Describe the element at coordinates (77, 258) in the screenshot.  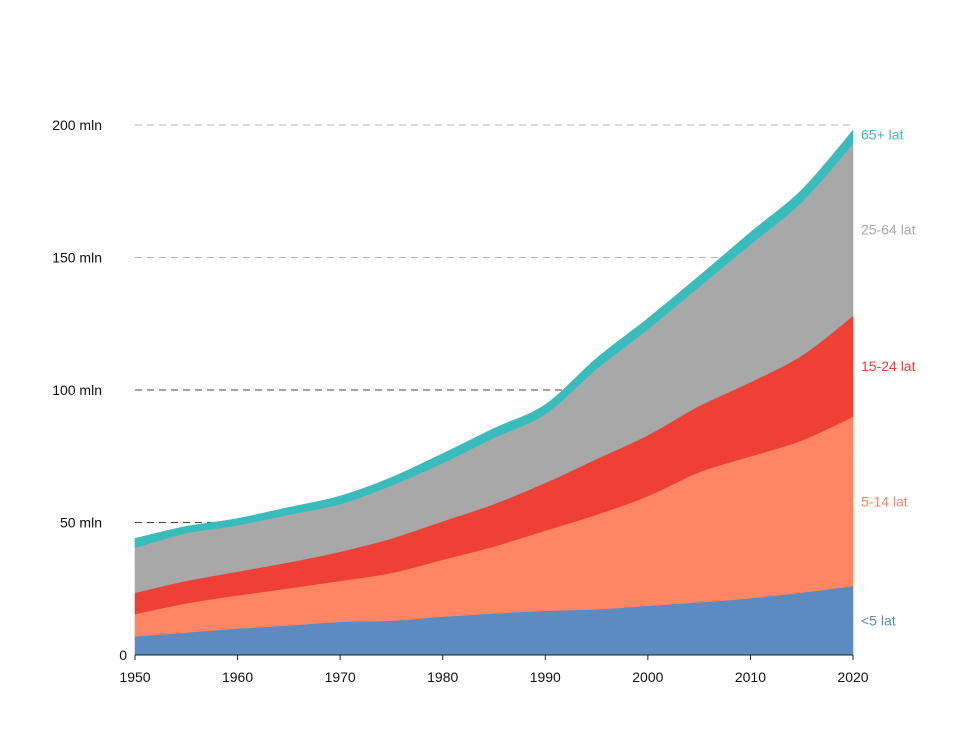
I see `y-tick-label: 150 mln` at that location.